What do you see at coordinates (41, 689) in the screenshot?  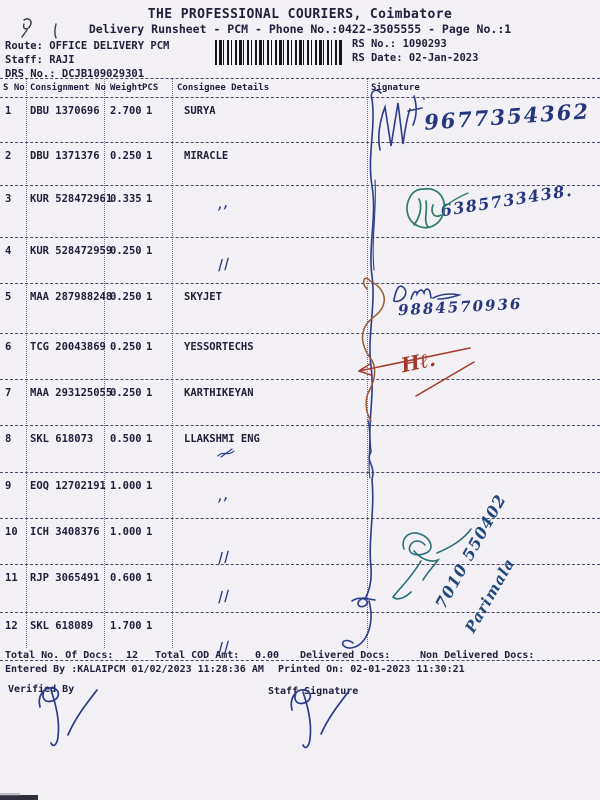 I see `verified-by-label: Verified By` at bounding box center [41, 689].